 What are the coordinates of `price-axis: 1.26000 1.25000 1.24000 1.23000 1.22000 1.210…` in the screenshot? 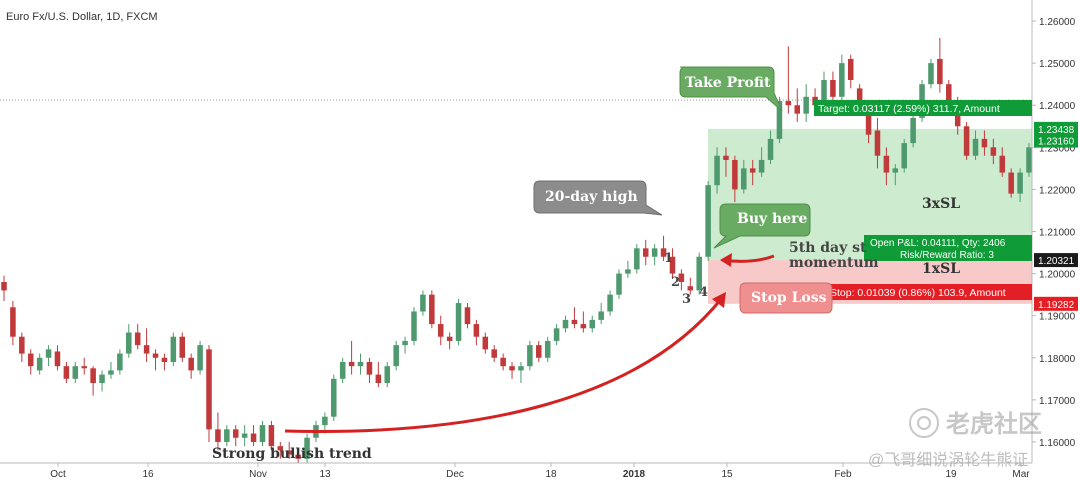 It's located at (1054, 233).